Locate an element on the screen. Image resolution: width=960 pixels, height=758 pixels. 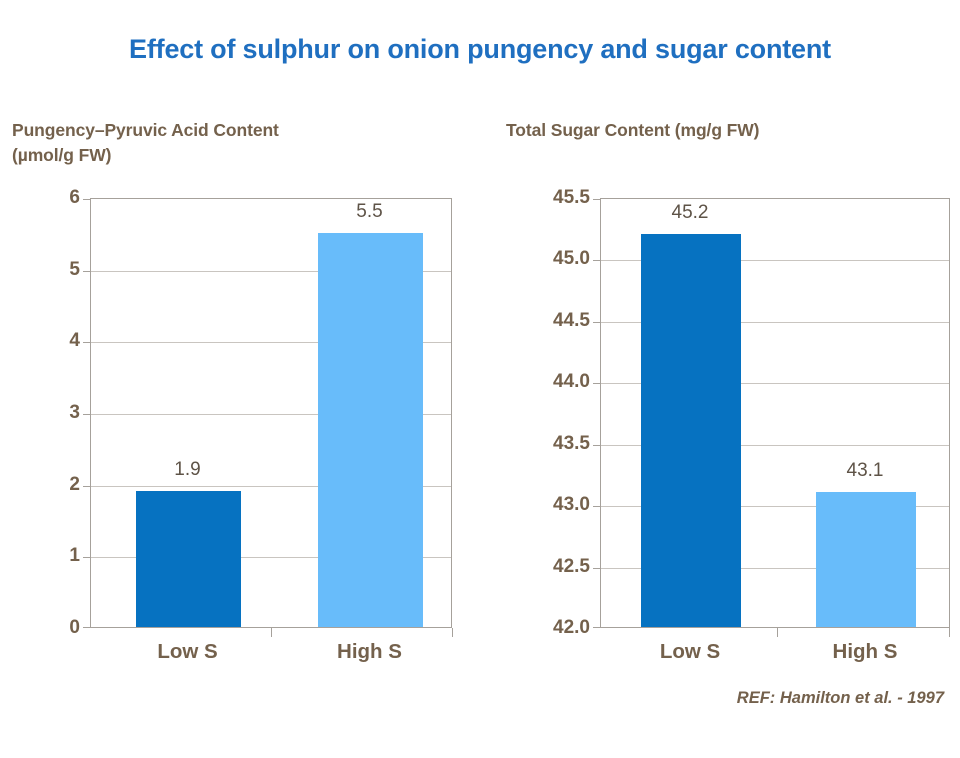
y-tick-label: 42.0 is located at coordinates (571, 627).